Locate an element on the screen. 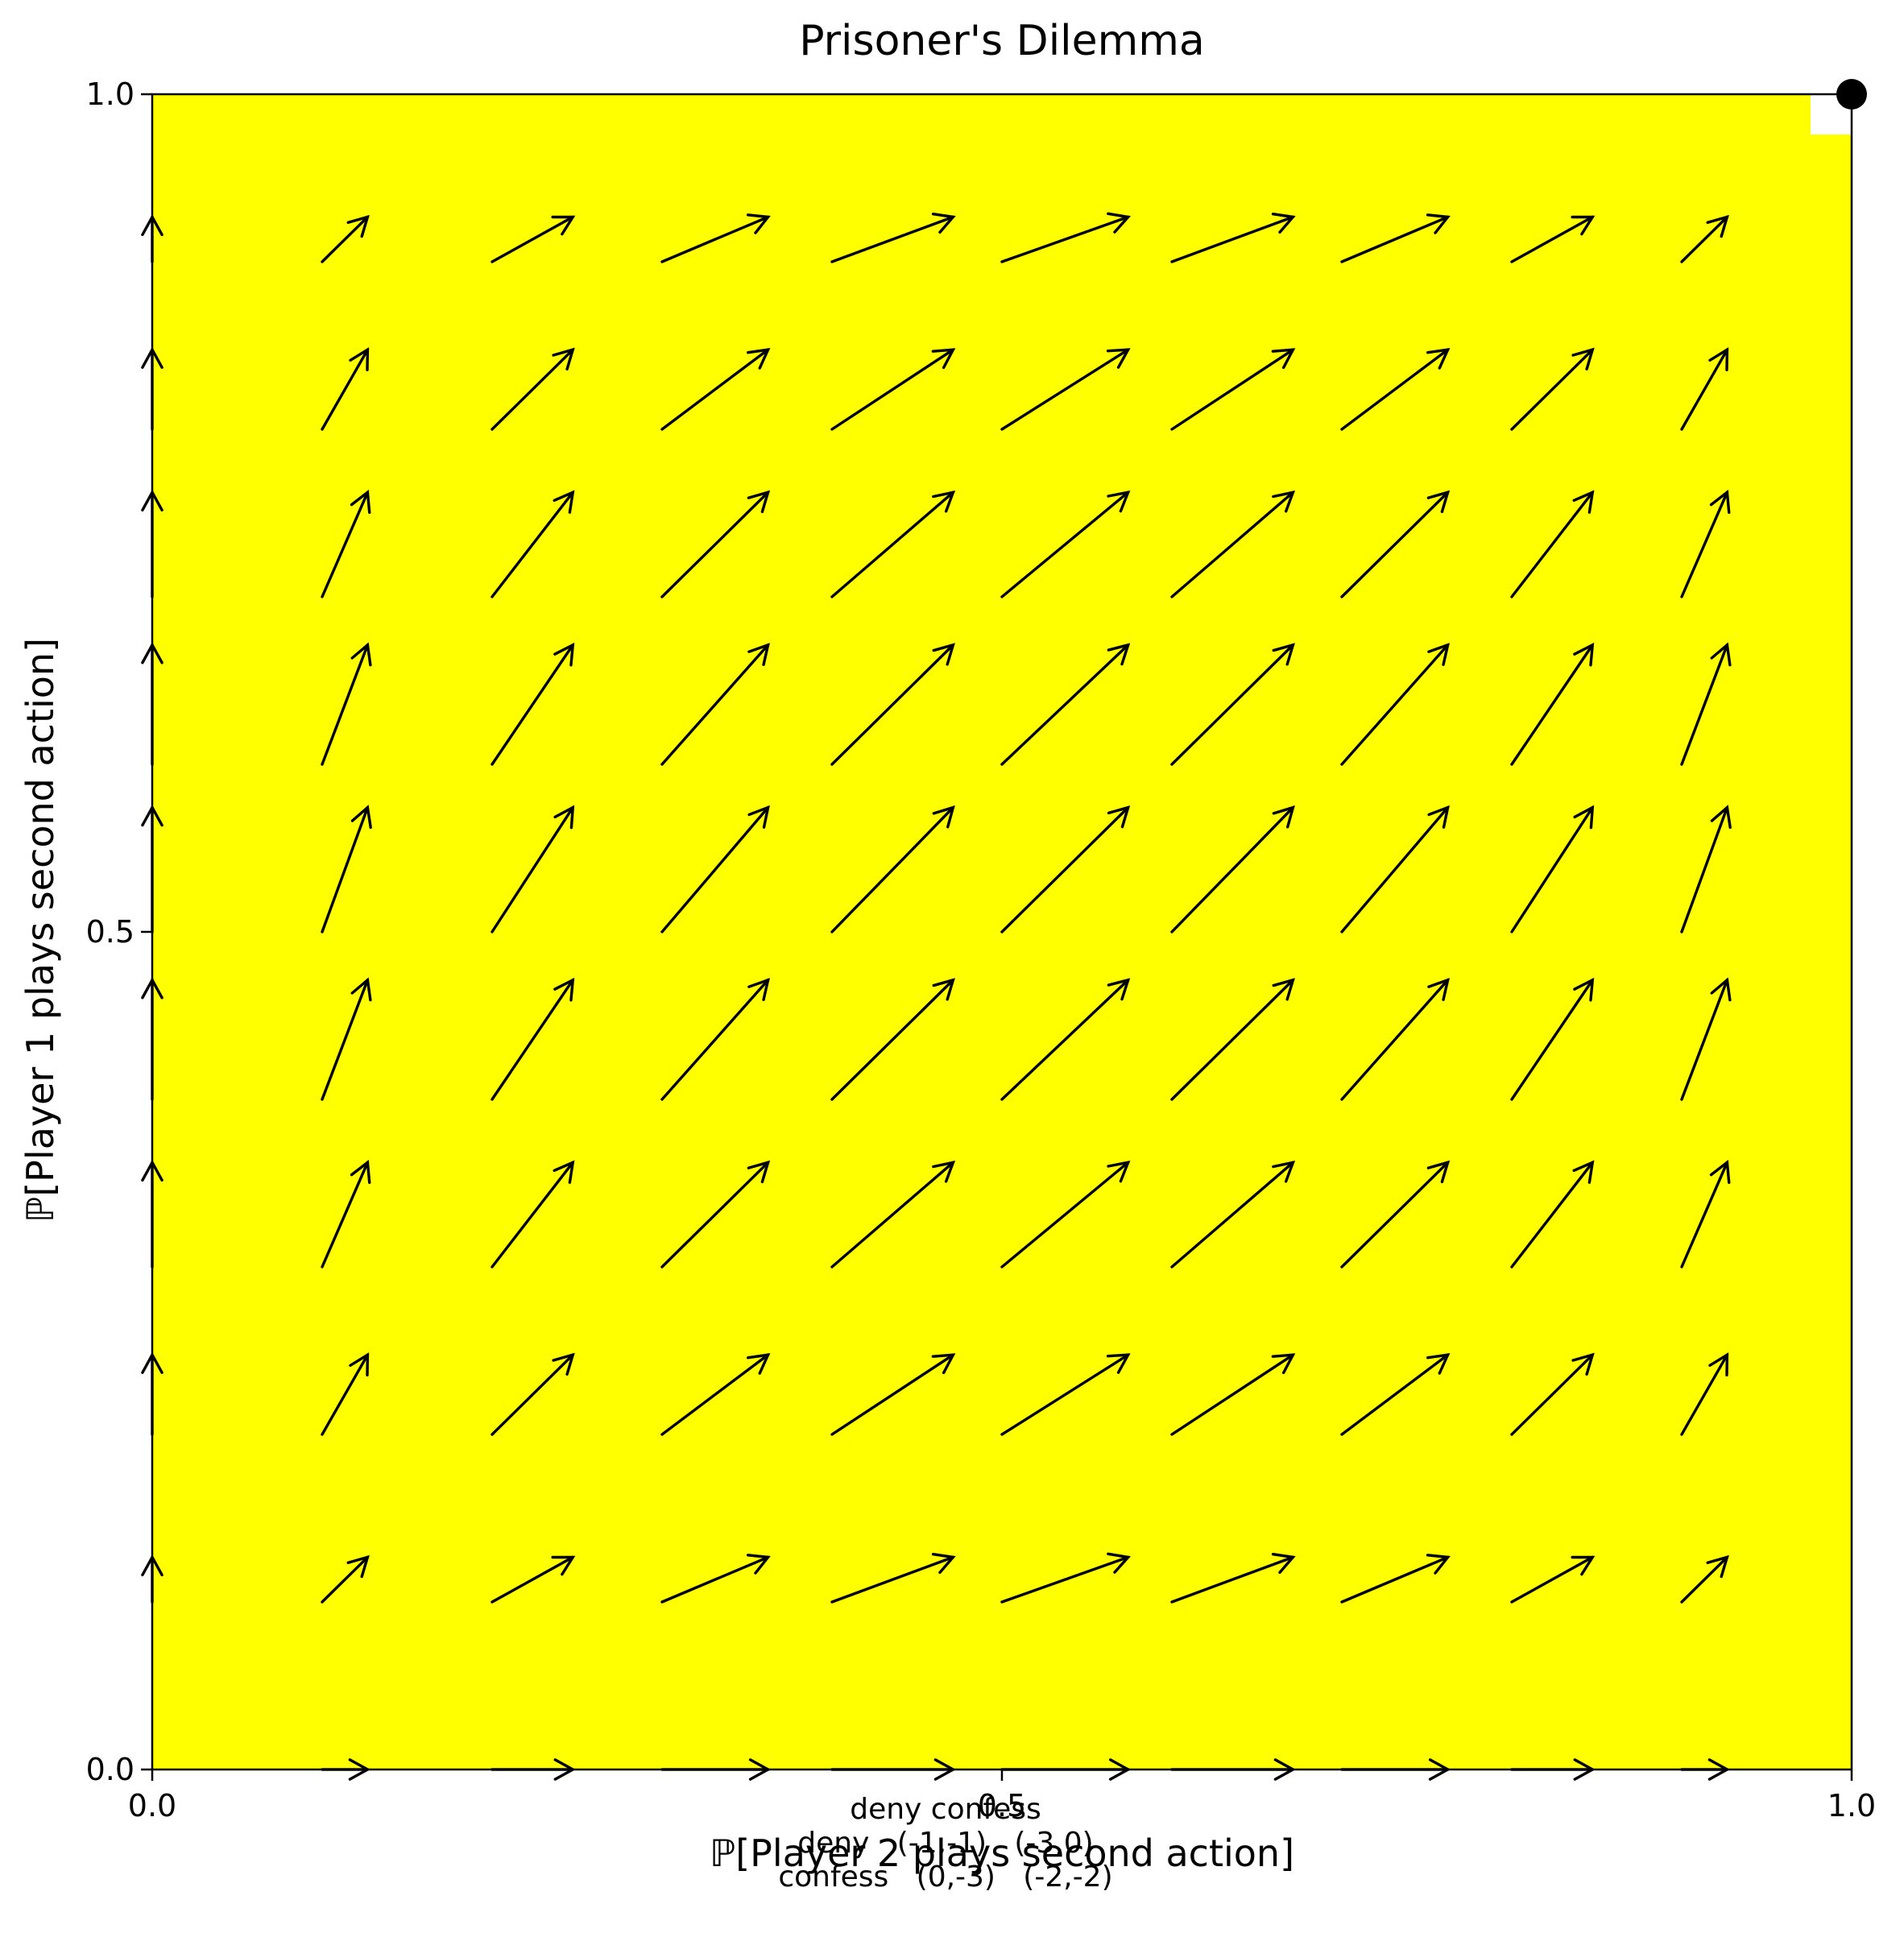 The image size is (1904, 1933). x-axis-label: ℙ[Player 2 plays second action] is located at coordinates (1002, 1853).